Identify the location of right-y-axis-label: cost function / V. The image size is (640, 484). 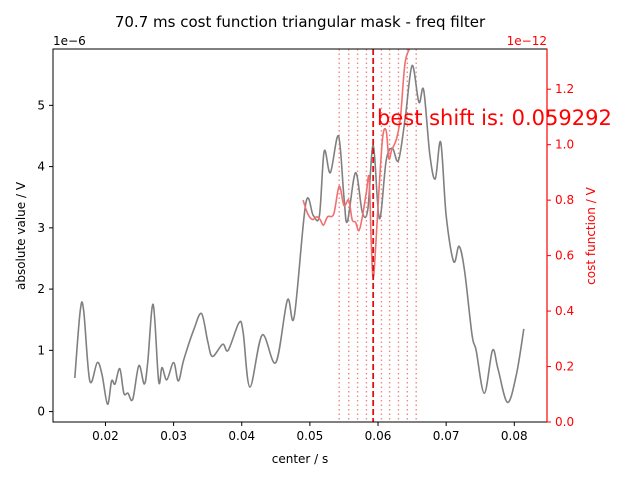
(591, 235).